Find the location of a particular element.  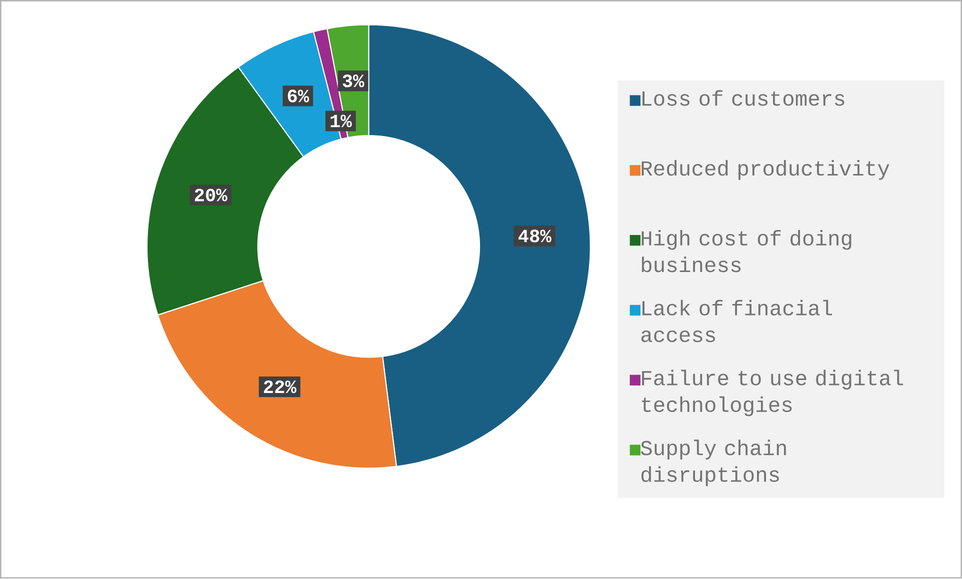

data-label: 6% is located at coordinates (299, 96).